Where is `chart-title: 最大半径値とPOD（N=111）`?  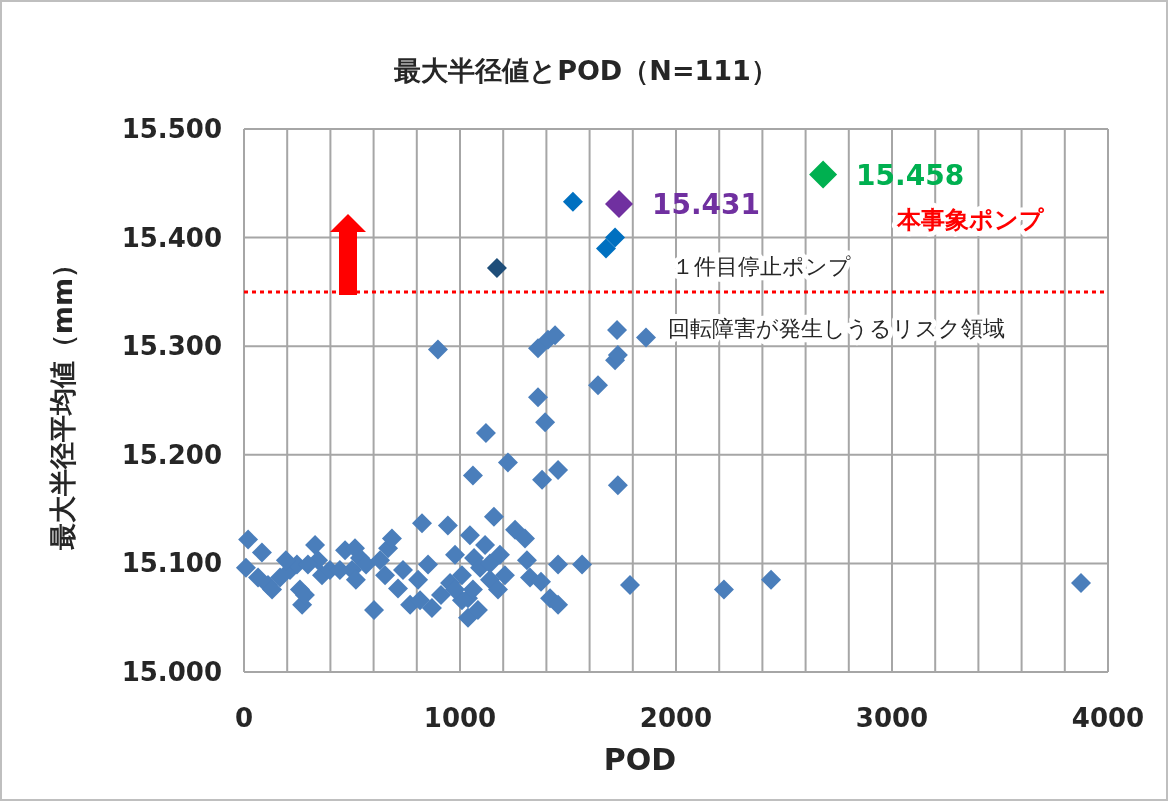 chart-title: 最大半径値とPOD（N=111） is located at coordinates (585, 70).